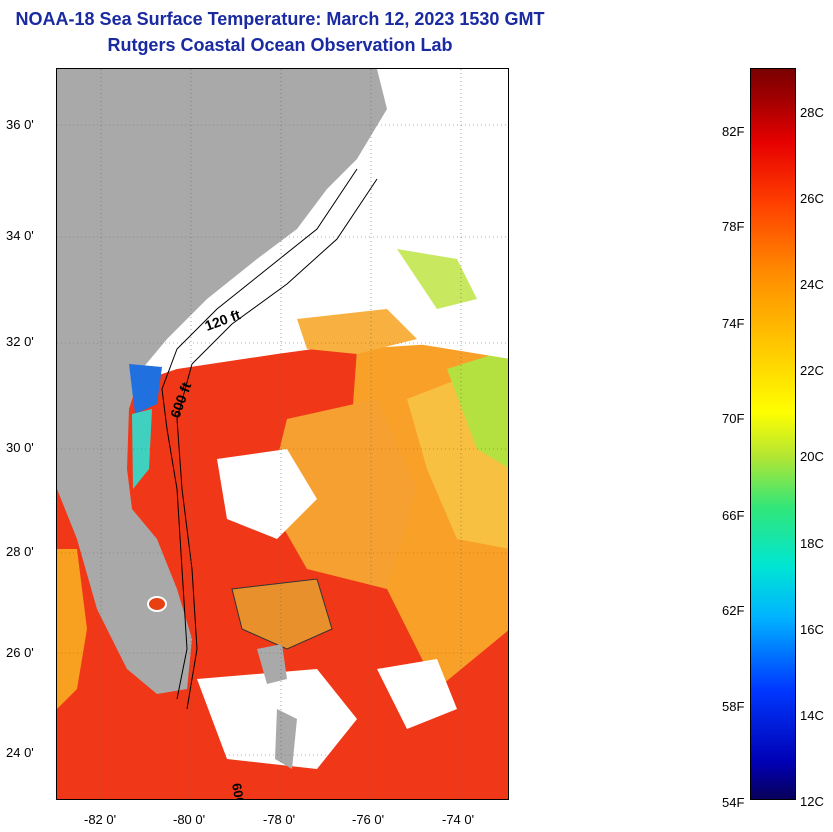  Describe the element at coordinates (368, 819) in the screenshot. I see `lon-label-76: -76 0'` at that location.